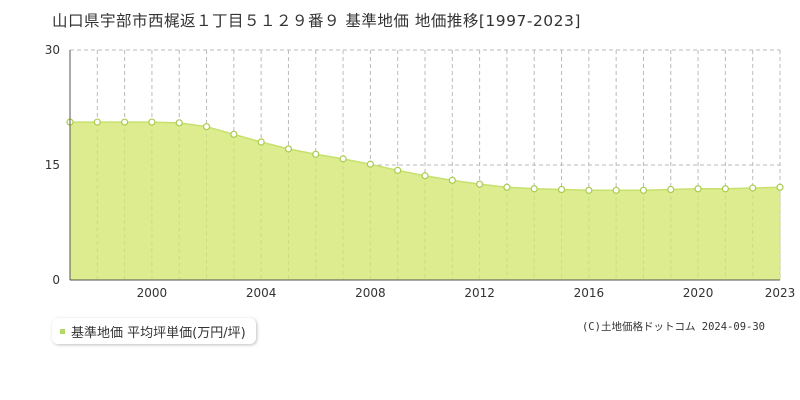 The width and height of the screenshot is (800, 400). What do you see at coordinates (673, 327) in the screenshot?
I see `copyright-text: (C)土地価格ドットコム 2024-09-30` at bounding box center [673, 327].